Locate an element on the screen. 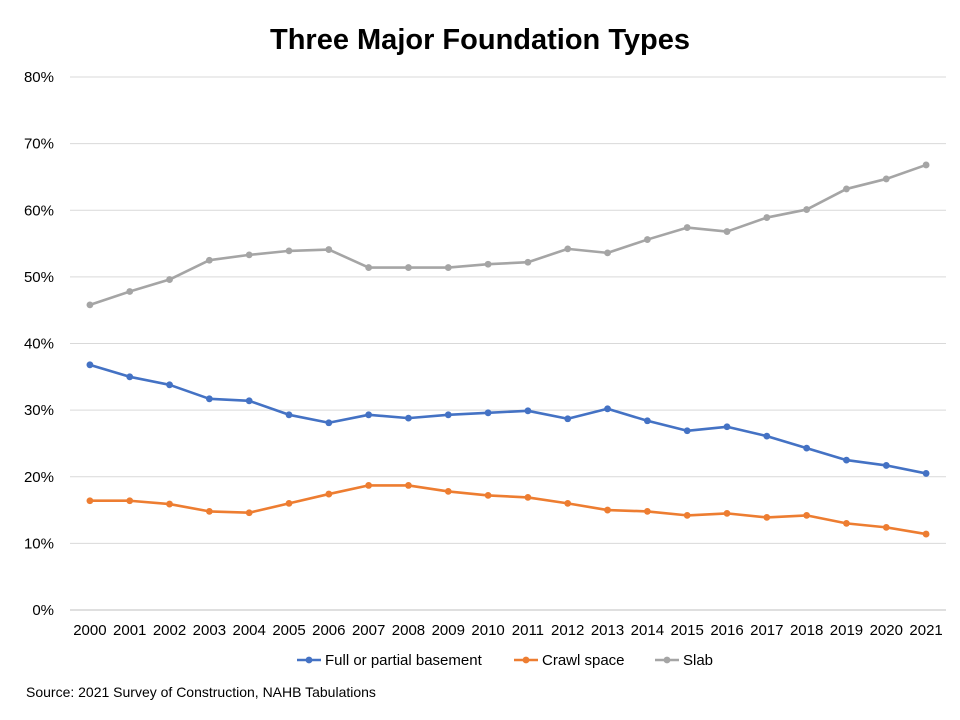 This screenshot has height=720, width=960. series-crawl-space is located at coordinates (508, 510).